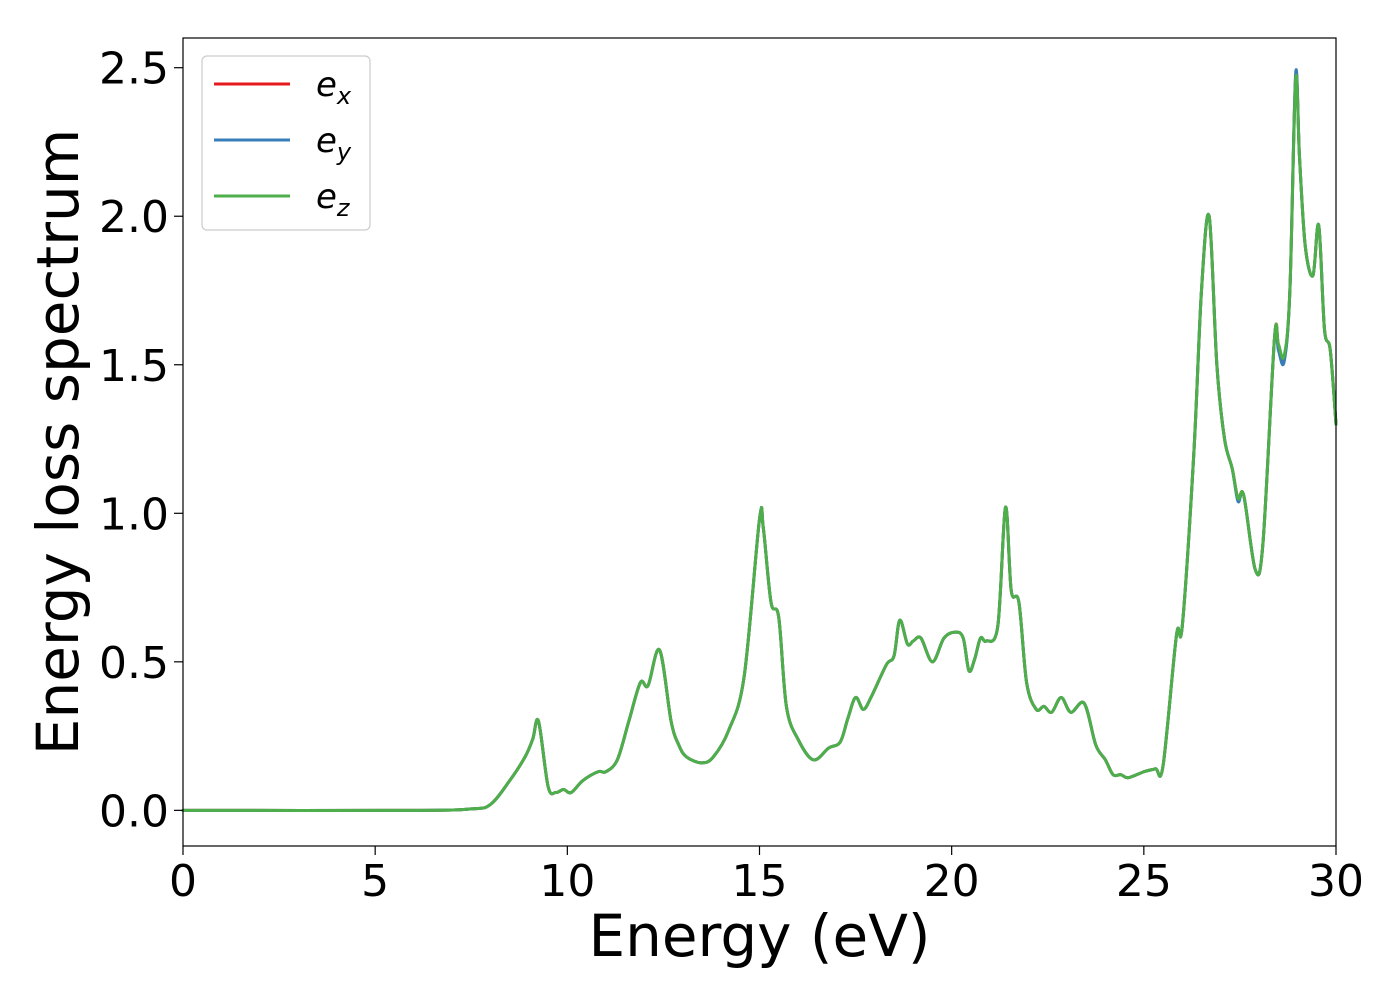  Describe the element at coordinates (952, 881) in the screenshot. I see `x-tick-label: 20` at that location.